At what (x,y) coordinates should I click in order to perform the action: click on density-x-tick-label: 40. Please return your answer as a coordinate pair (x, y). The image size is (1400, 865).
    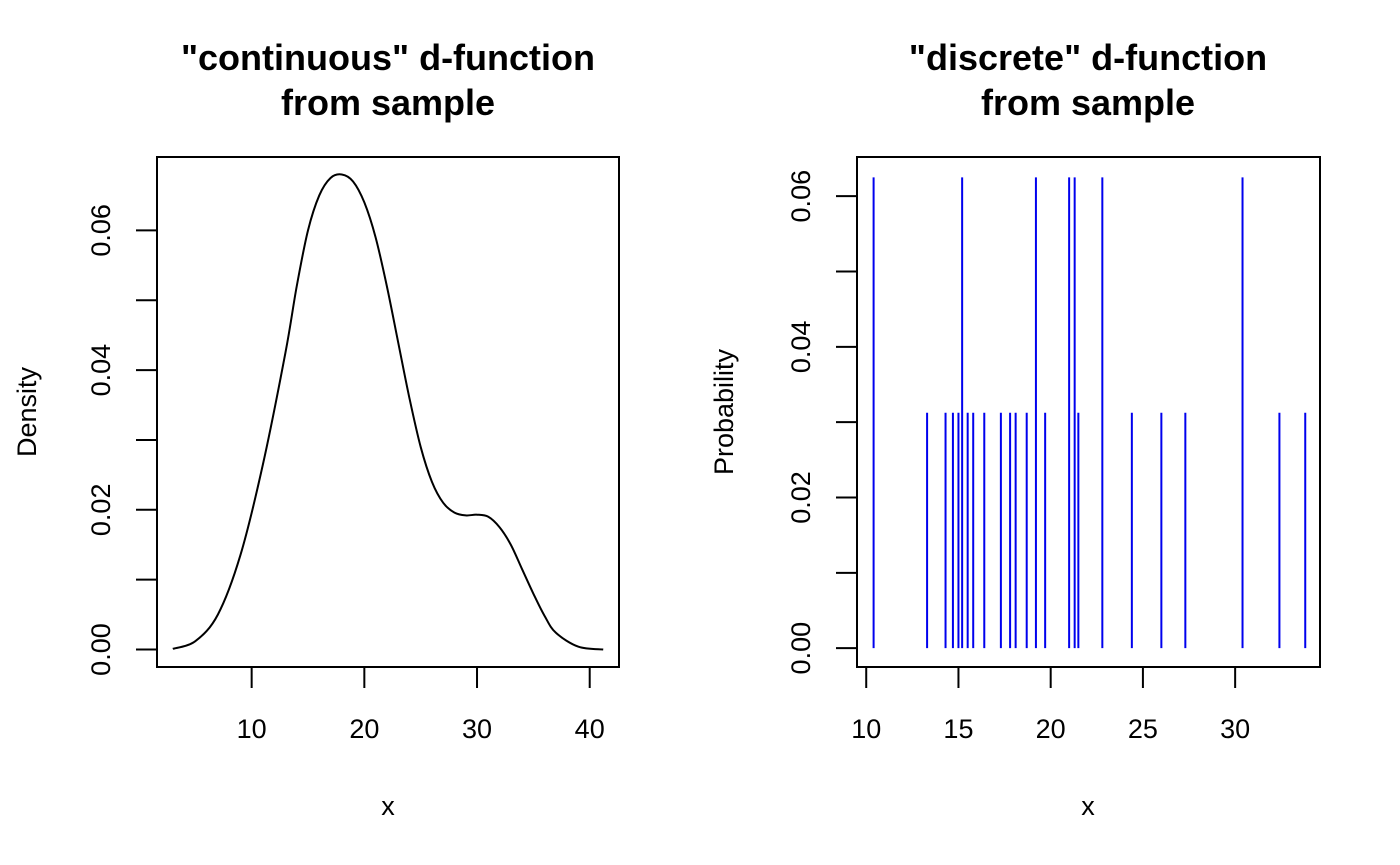
    Looking at the image, I should click on (590, 729).